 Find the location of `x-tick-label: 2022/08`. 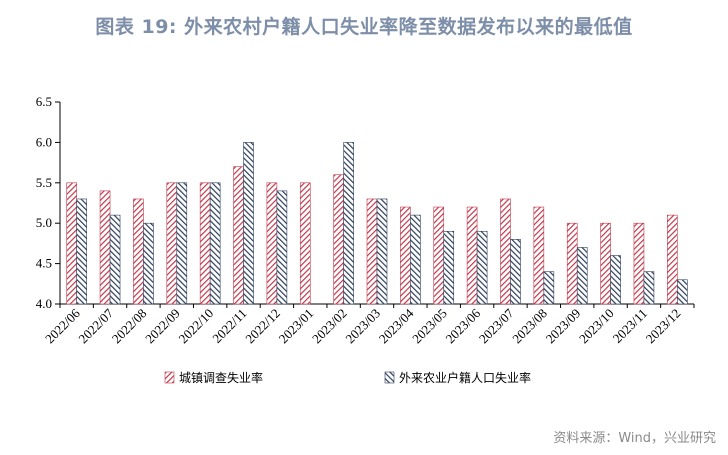

x-tick-label: 2022/08 is located at coordinates (129, 326).